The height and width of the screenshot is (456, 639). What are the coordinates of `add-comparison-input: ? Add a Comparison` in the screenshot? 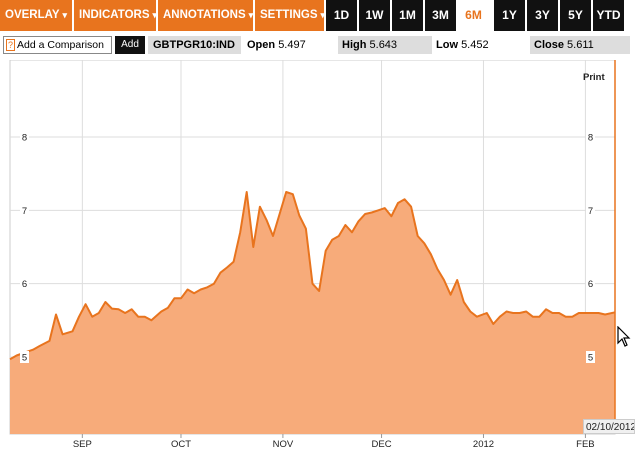 It's located at (57, 45).